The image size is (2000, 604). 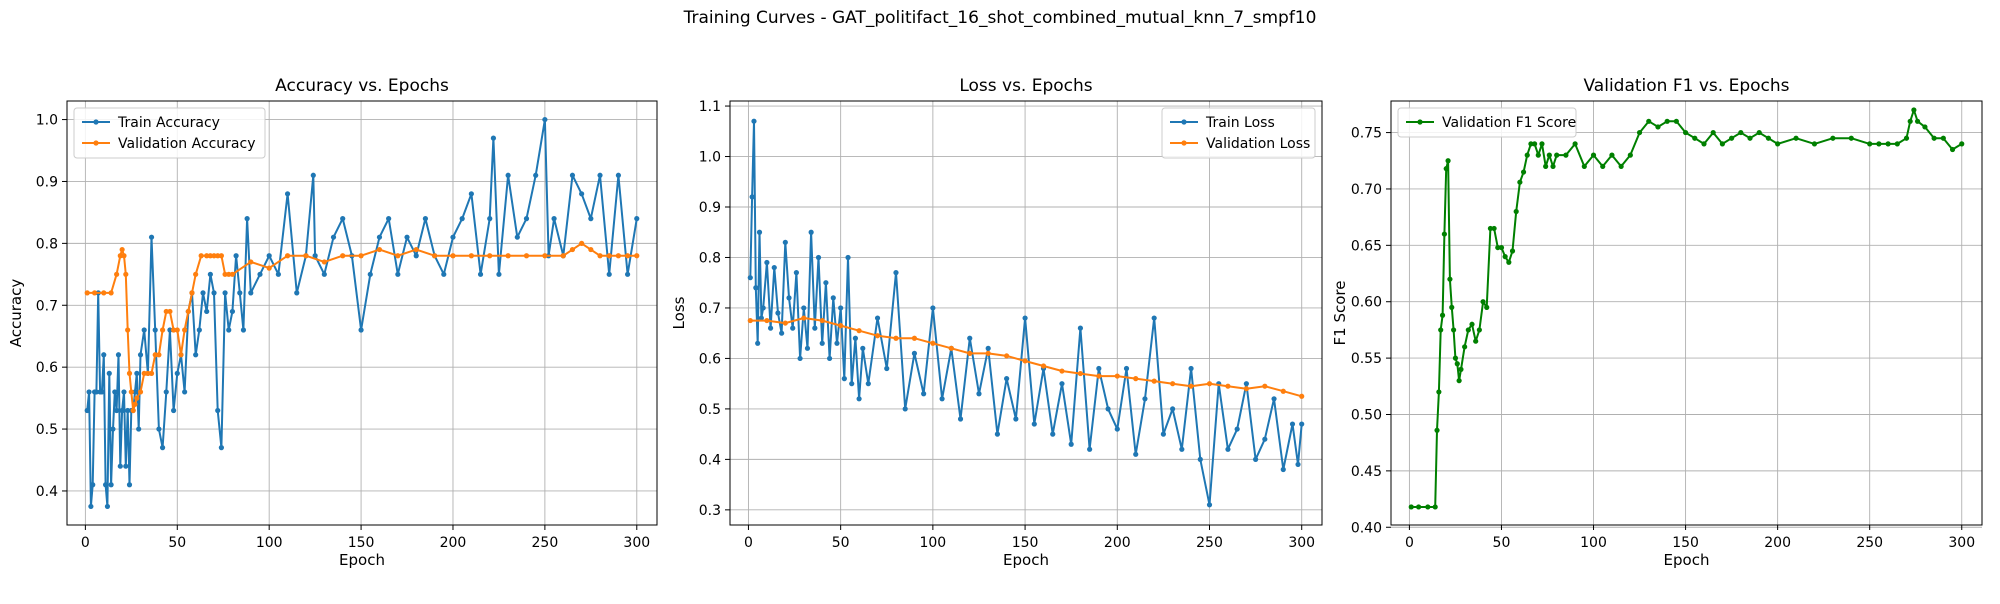 What do you see at coordinates (16, 313) in the screenshot?
I see `accuracy-y-axis-label: Accuracy` at bounding box center [16, 313].